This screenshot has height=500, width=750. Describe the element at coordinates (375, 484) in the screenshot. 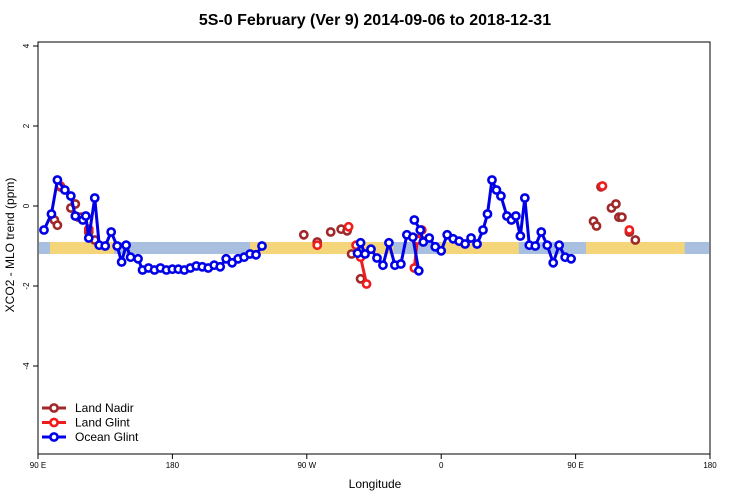

I see `x-axis-label: Longitude` at that location.